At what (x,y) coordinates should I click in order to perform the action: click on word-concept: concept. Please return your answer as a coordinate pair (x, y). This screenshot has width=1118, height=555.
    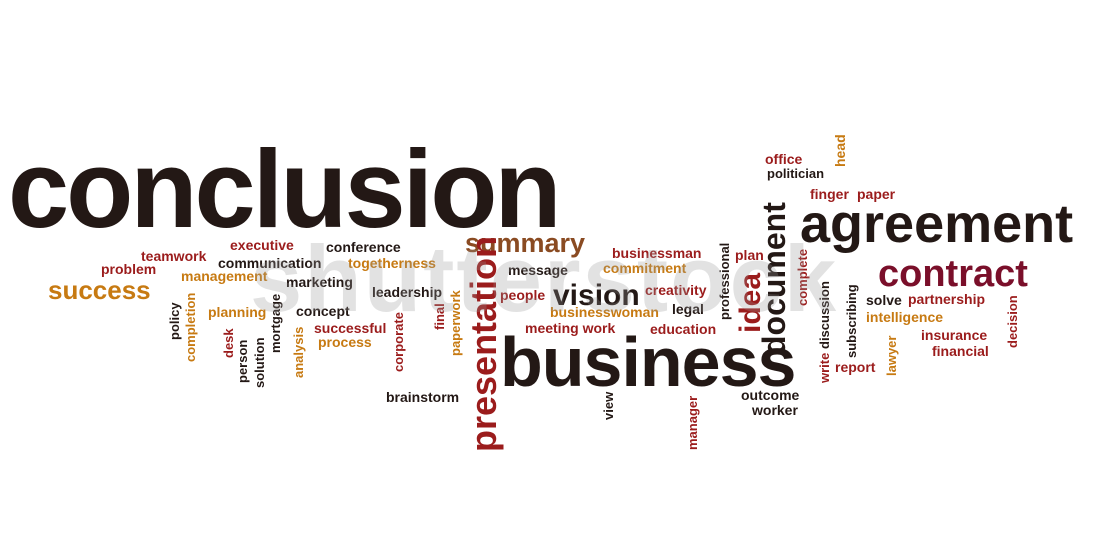
    Looking at the image, I should click on (323, 311).